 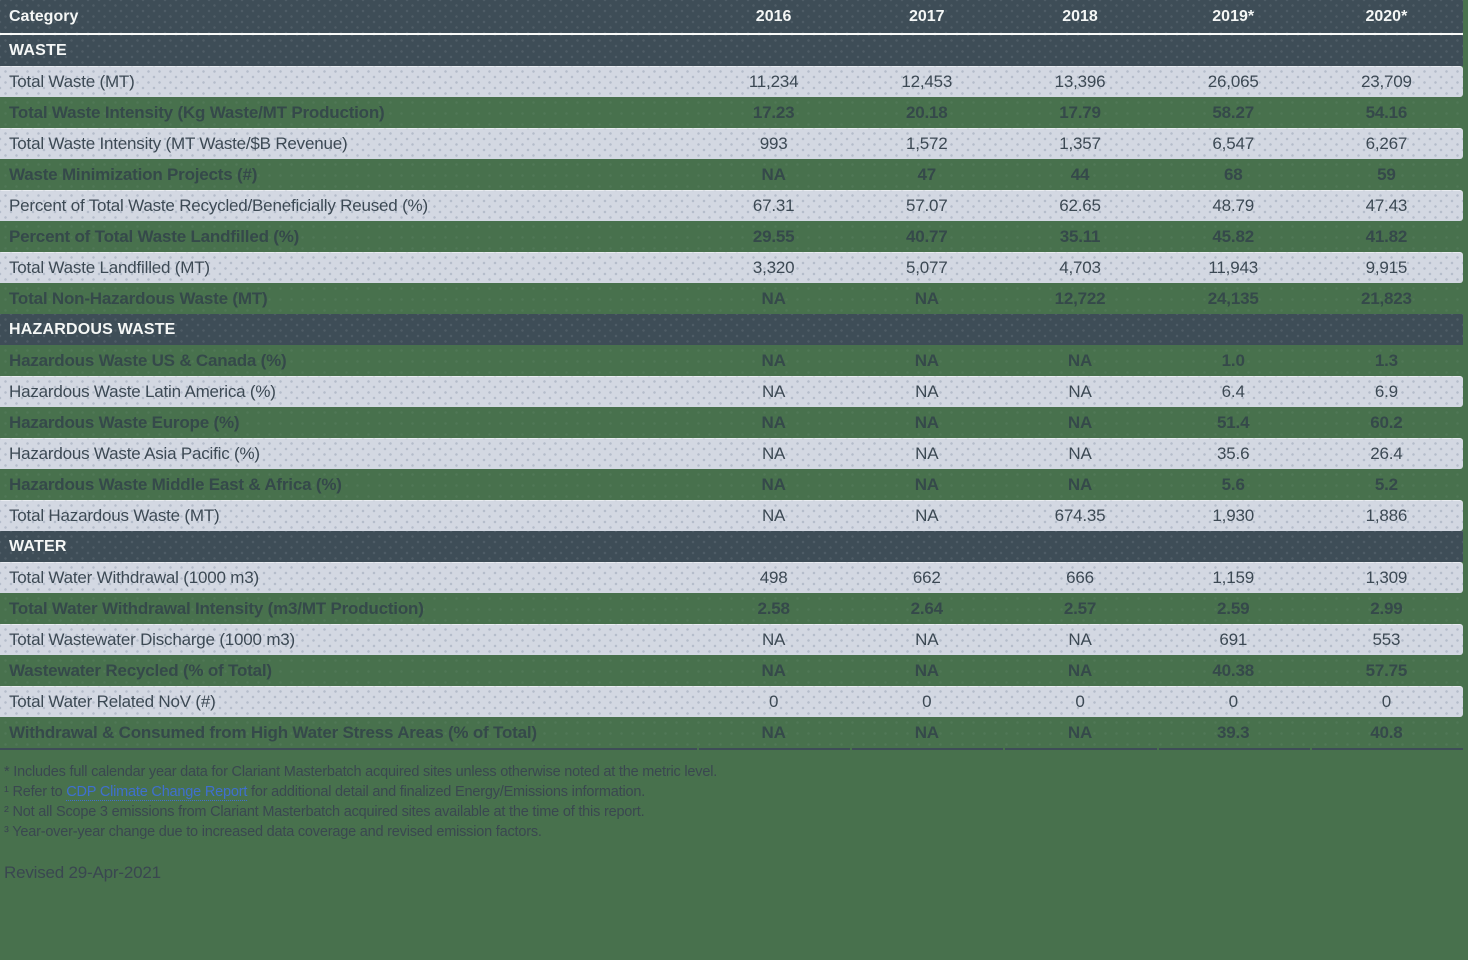 I want to click on table-row: Hazardous Waste Europe (%) NA NA NA 51.4 60.2, so click(x=731, y=422).